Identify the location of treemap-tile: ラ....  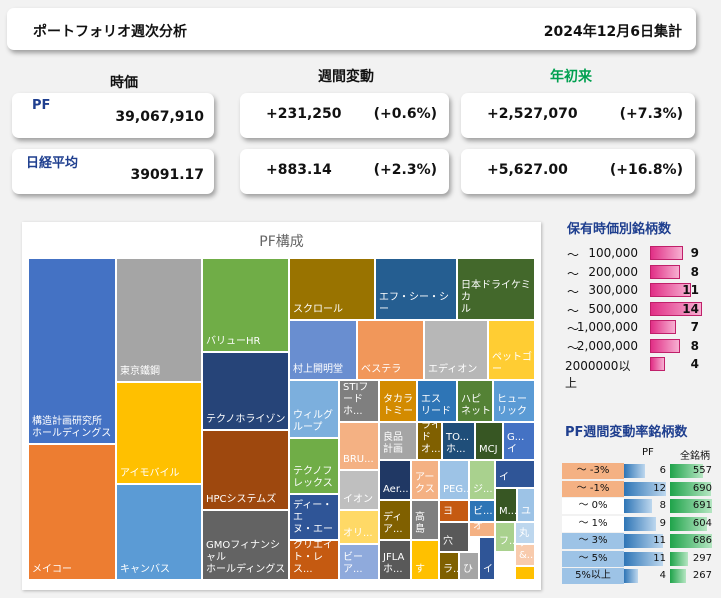
(449, 566).